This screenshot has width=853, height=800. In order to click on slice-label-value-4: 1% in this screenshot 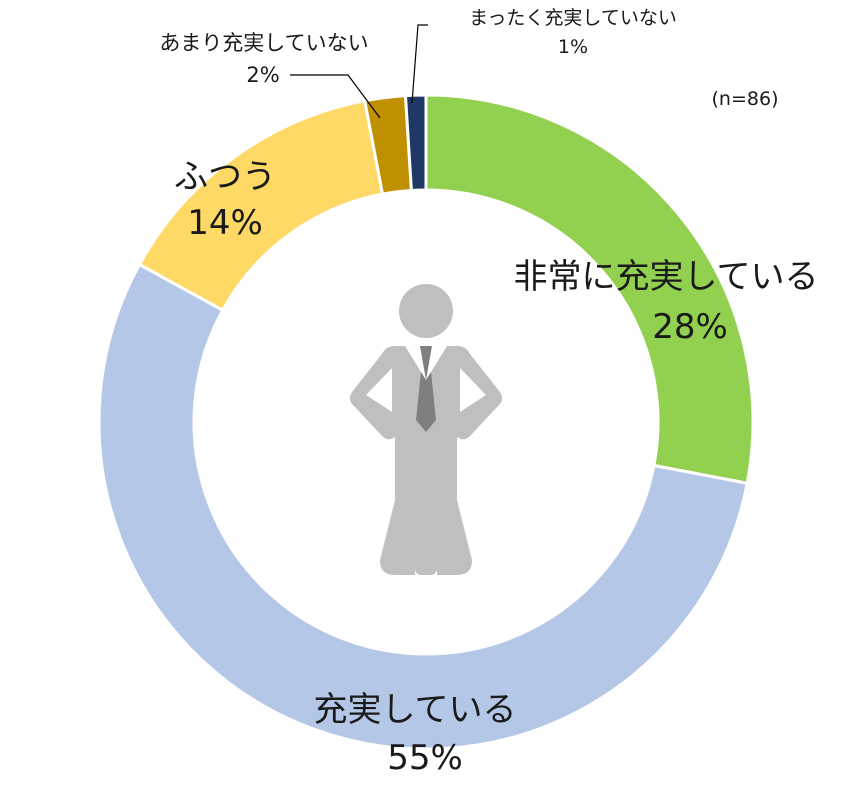, I will do `click(573, 47)`.